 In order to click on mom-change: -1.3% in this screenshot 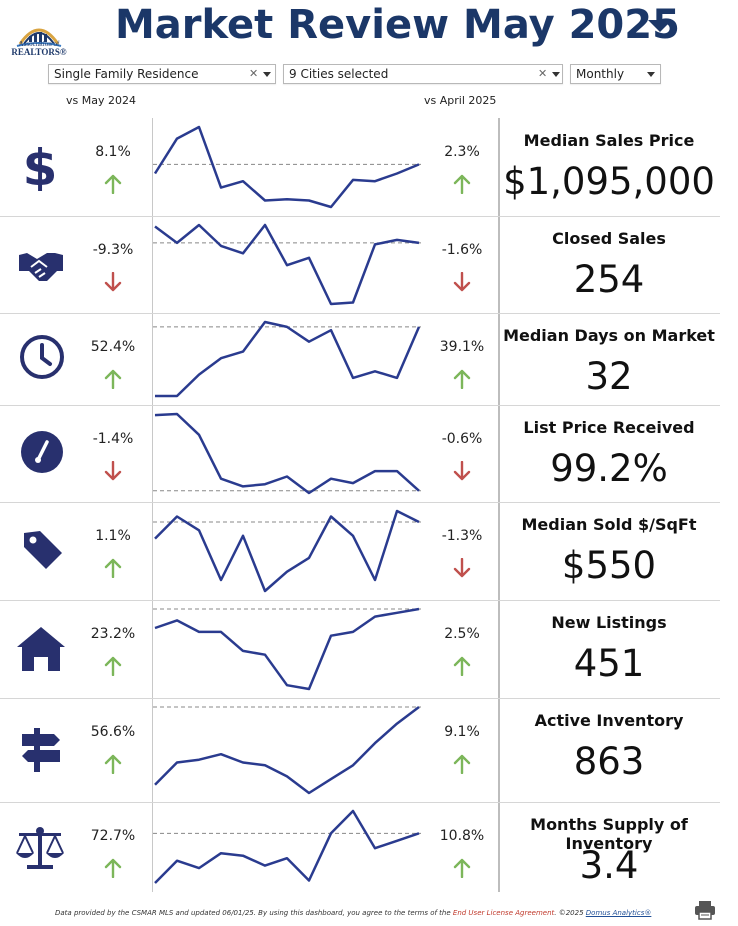, I will do `click(462, 536)`.